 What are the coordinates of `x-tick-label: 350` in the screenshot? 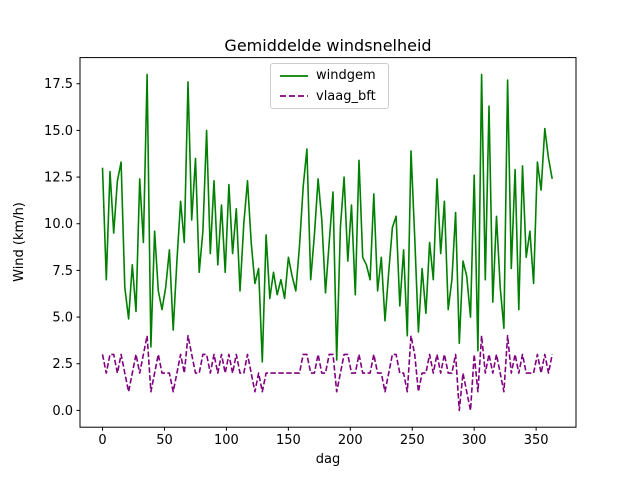 It's located at (536, 440).